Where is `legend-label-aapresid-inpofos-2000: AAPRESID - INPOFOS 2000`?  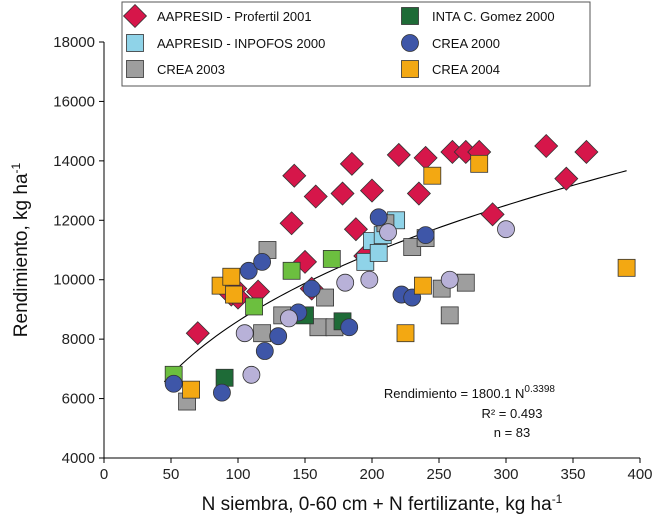 legend-label-aapresid-inpofos-2000: AAPRESID - INPOFOS 2000 is located at coordinates (241, 43).